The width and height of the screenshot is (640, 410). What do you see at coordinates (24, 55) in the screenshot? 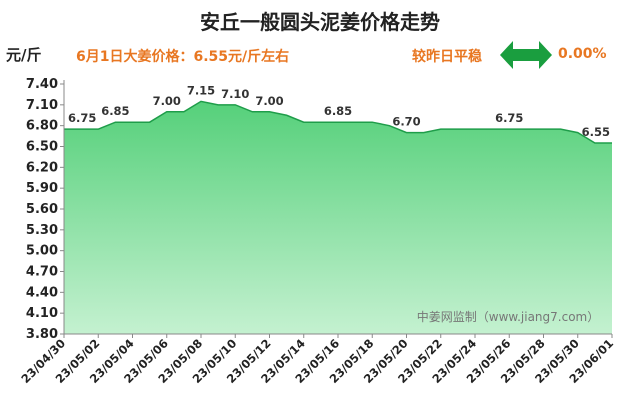
I see `unit-label: 元/斤` at bounding box center [24, 55].